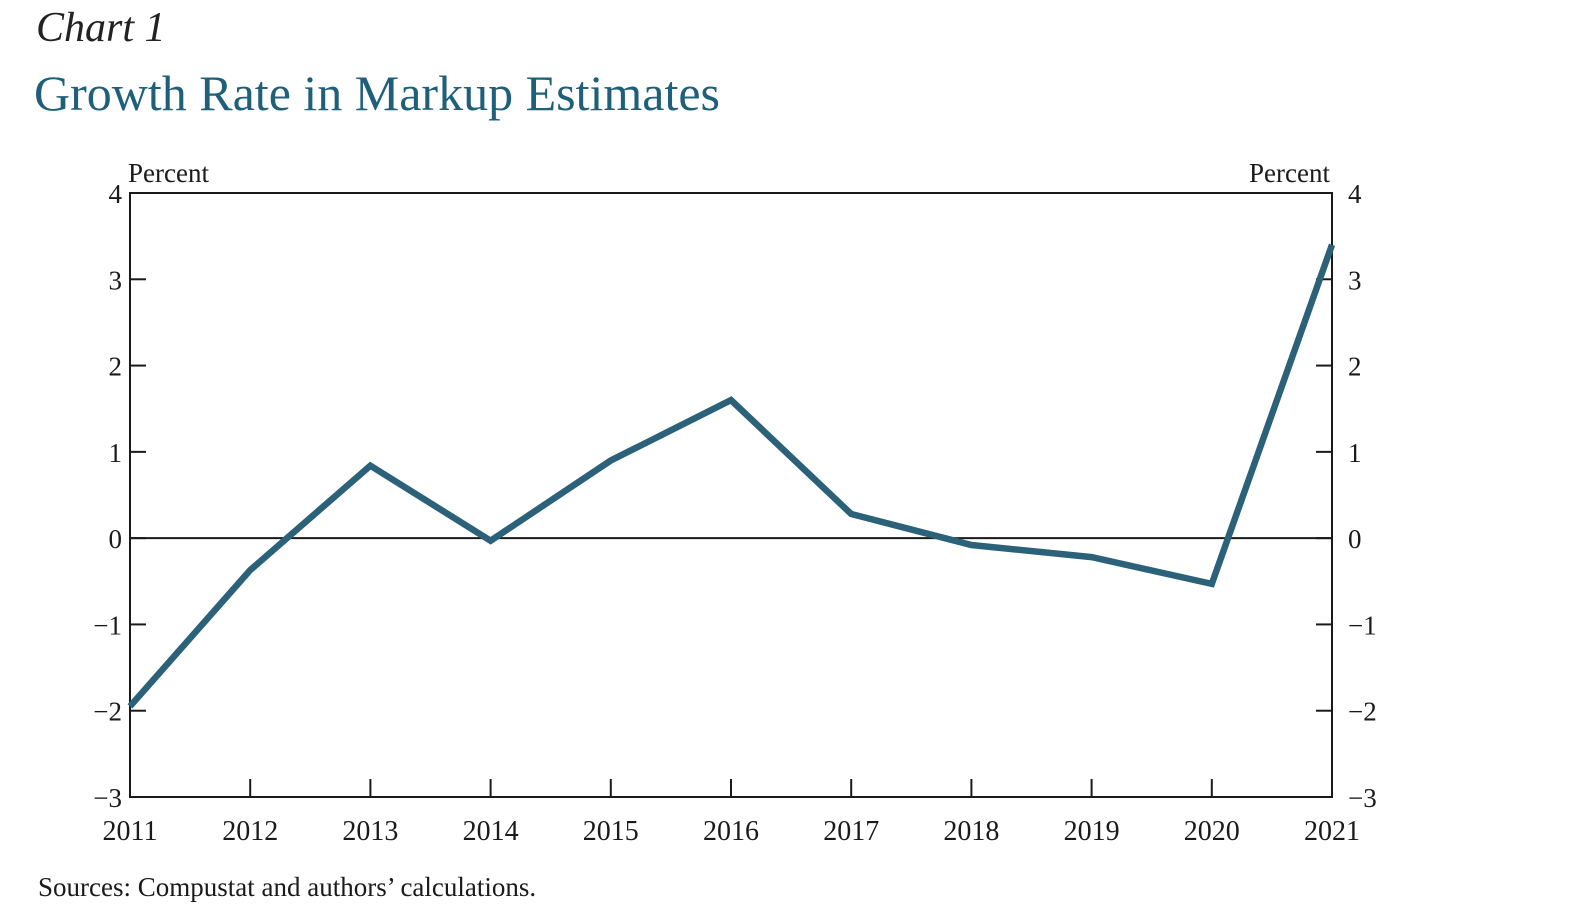  Describe the element at coordinates (101, 28) in the screenshot. I see `chart-number: Chart 1` at that location.